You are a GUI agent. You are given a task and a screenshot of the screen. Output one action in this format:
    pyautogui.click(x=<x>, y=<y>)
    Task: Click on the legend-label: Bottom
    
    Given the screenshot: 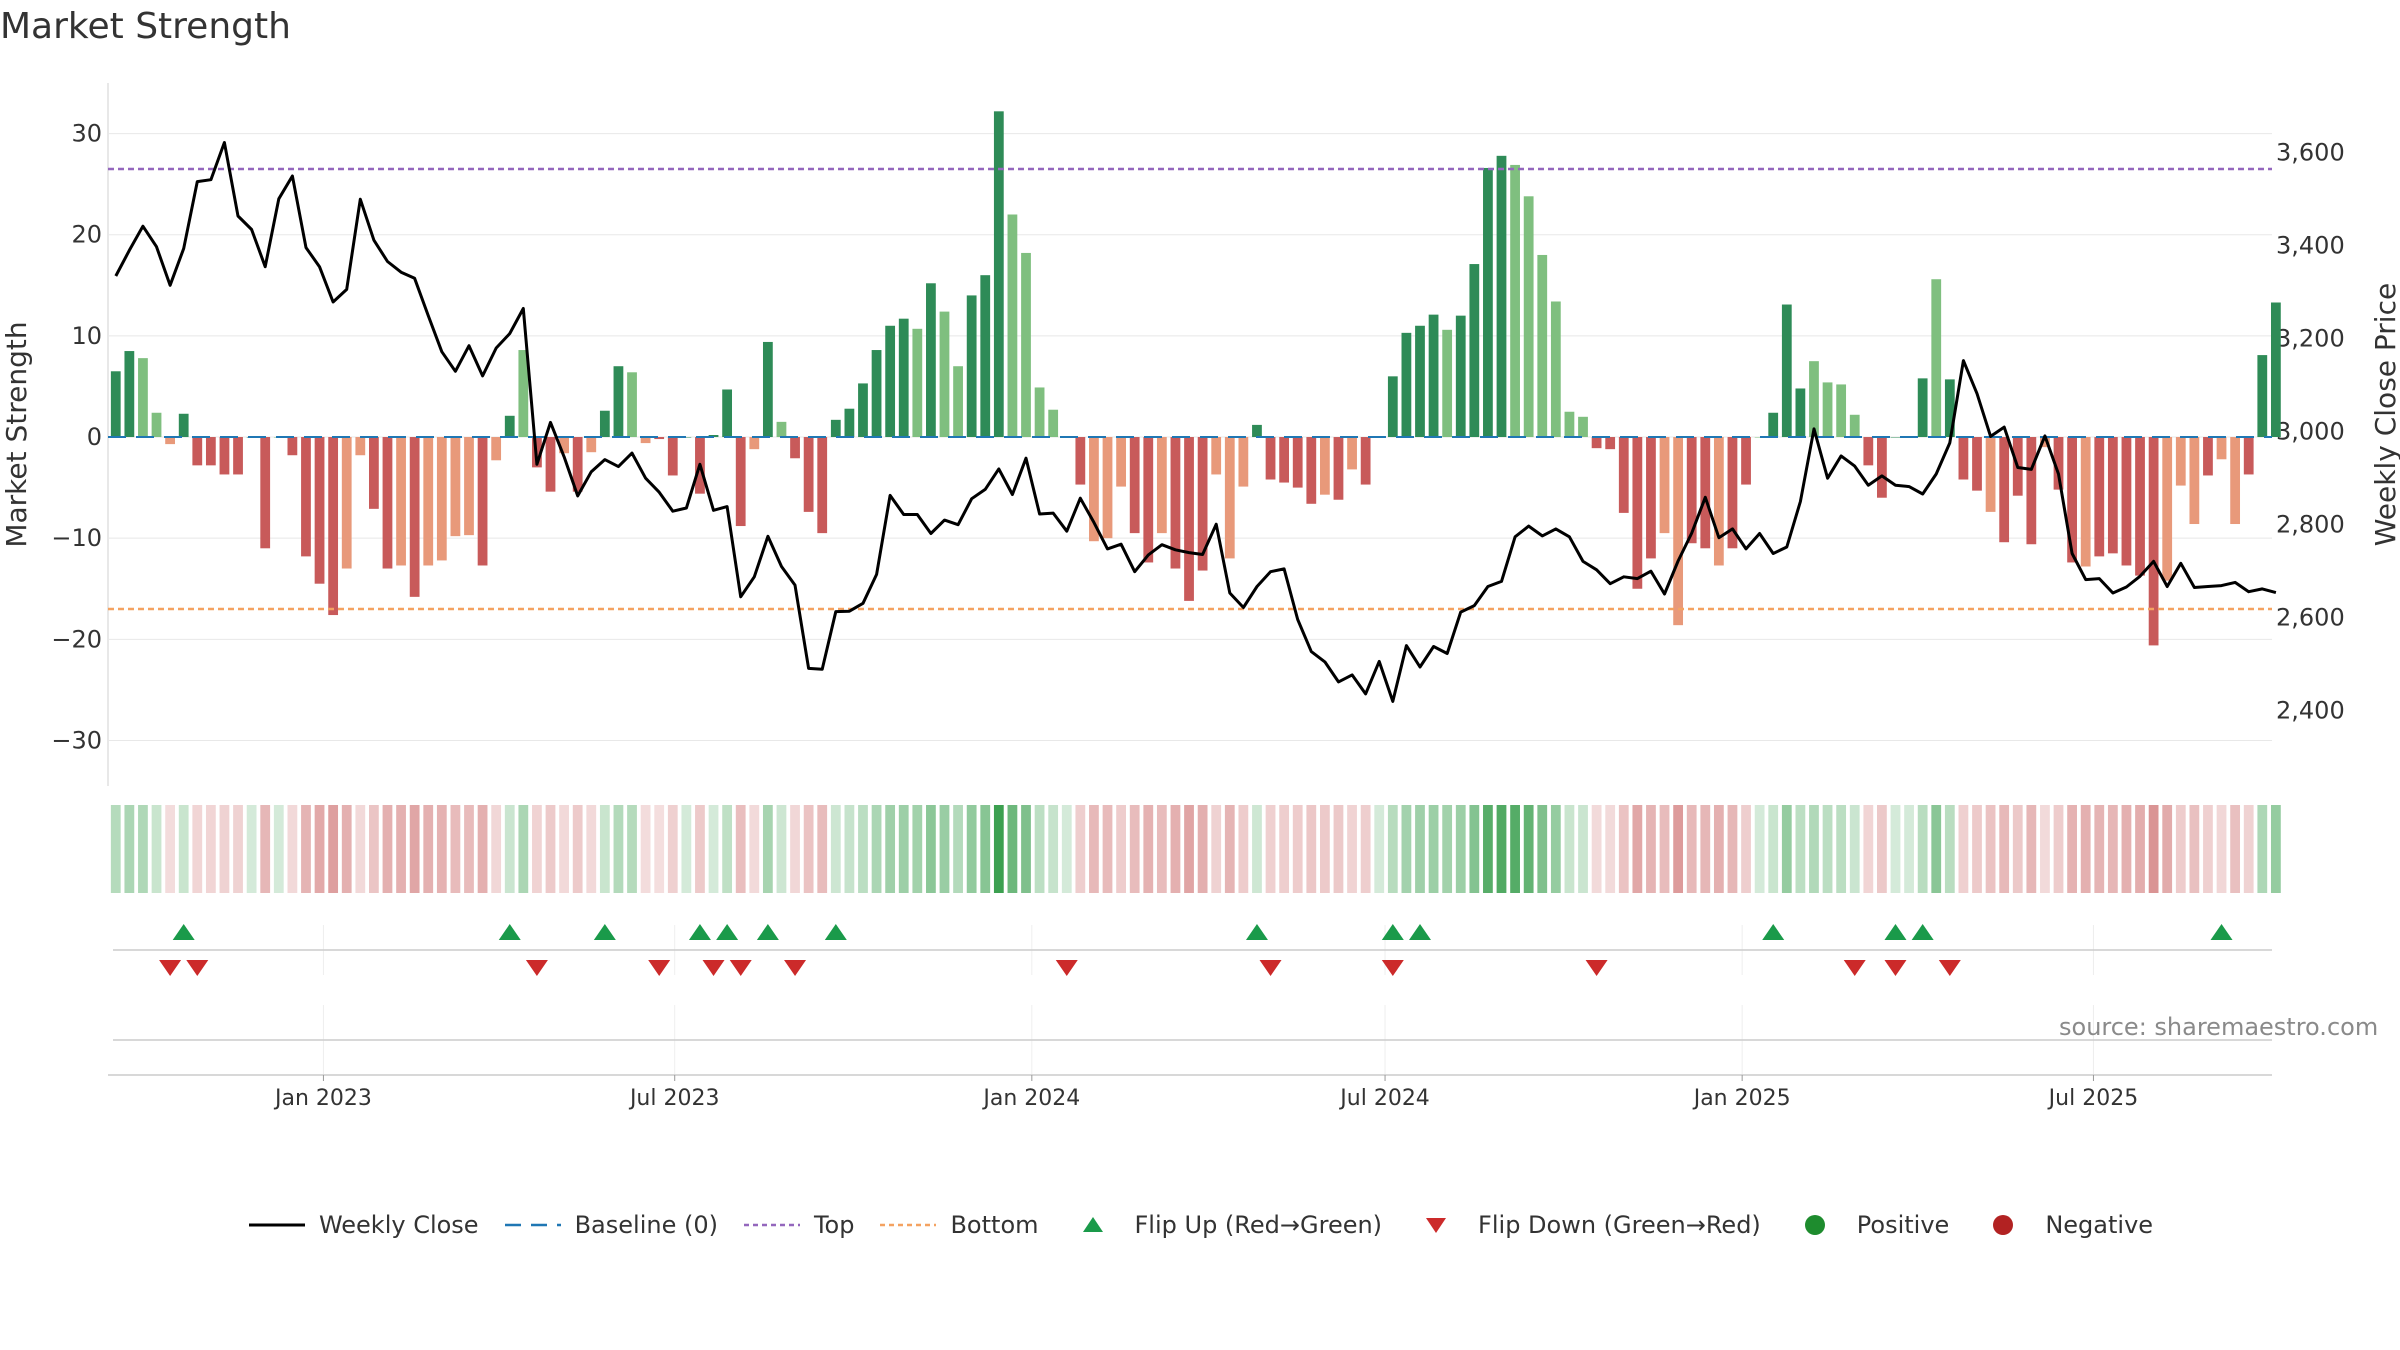 What is the action you would take?
    pyautogui.click(x=994, y=1225)
    